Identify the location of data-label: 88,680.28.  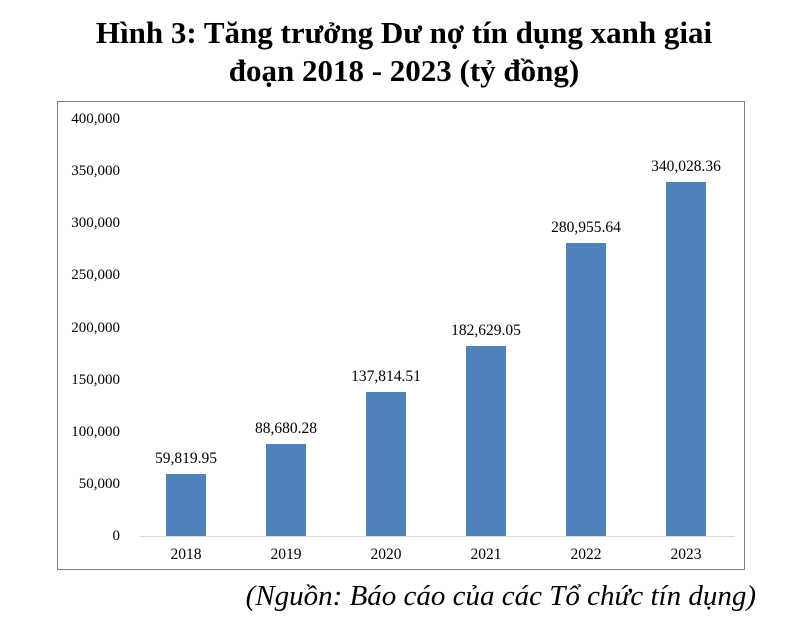
(286, 428).